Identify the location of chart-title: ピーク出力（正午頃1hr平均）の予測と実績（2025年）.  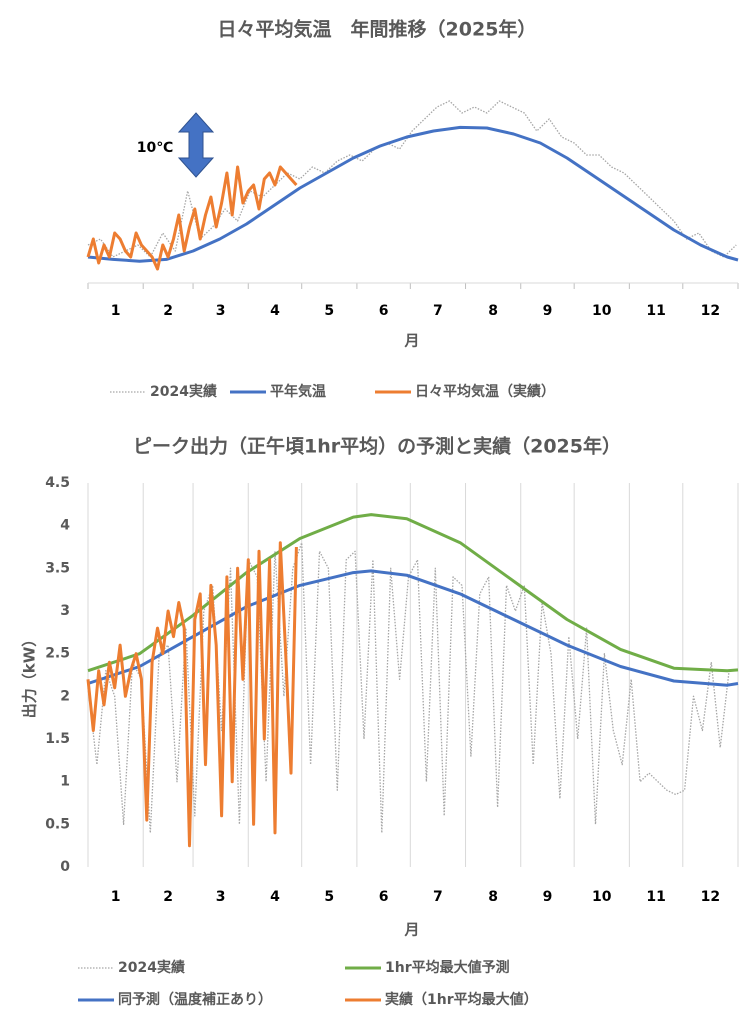
(377, 446).